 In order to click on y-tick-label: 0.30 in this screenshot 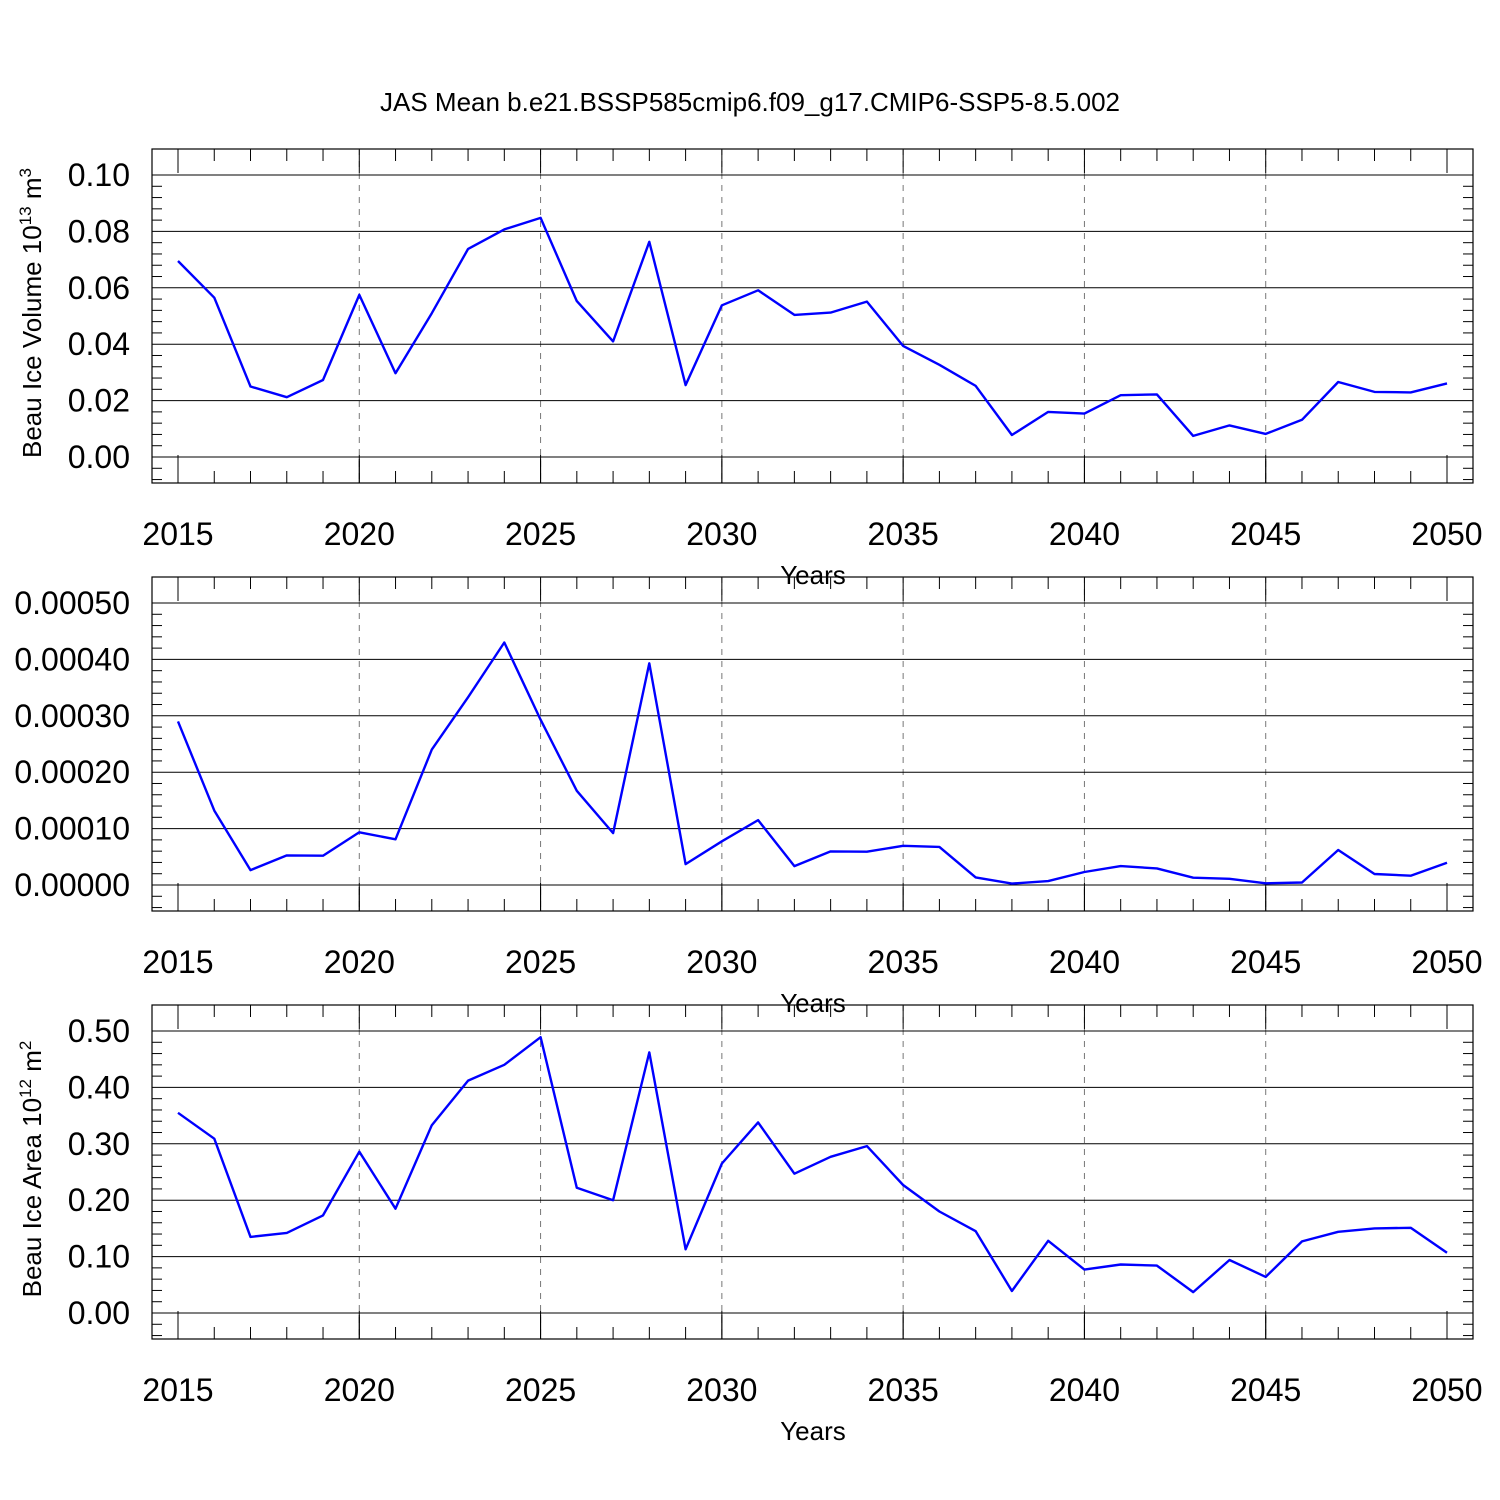, I will do `click(99, 1144)`.